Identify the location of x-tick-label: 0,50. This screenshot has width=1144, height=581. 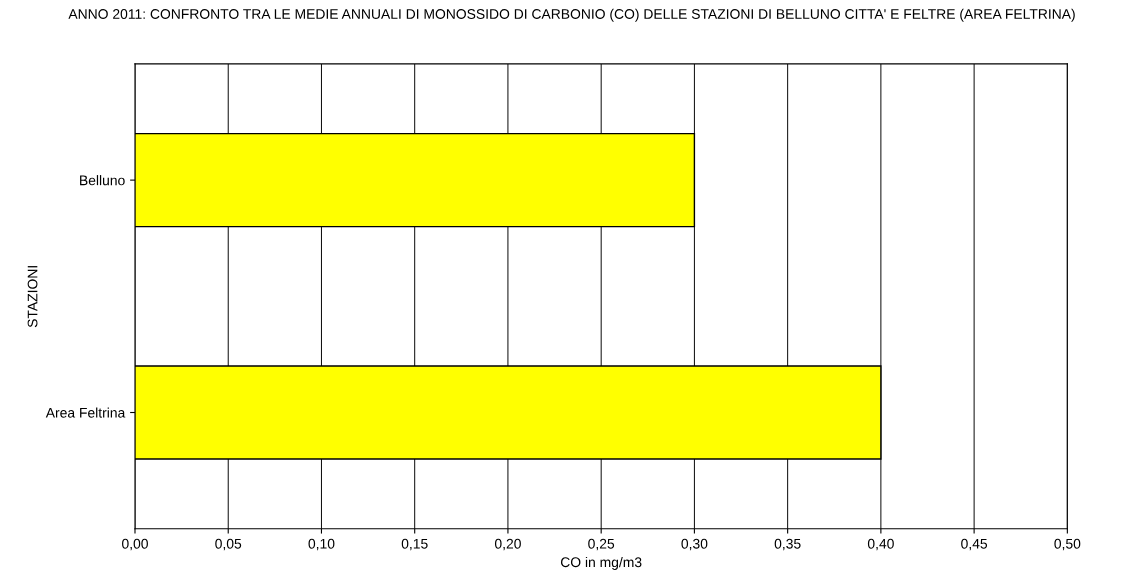
(1067, 544).